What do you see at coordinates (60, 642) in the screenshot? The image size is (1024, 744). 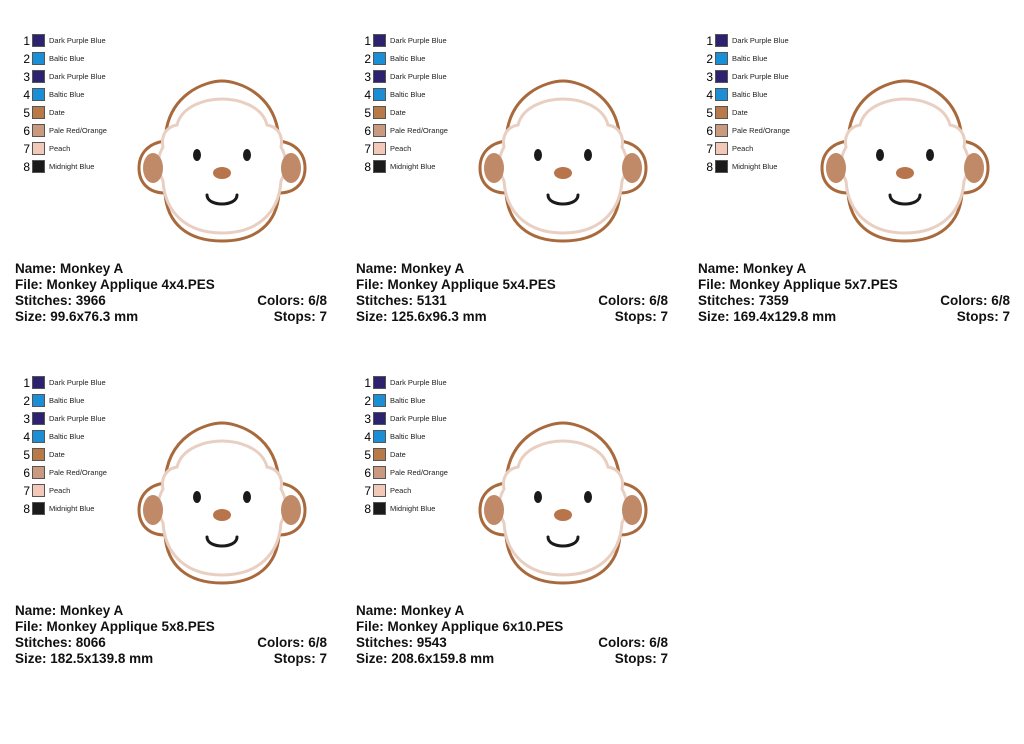 I see `design-stitches: Stitches: 8066` at bounding box center [60, 642].